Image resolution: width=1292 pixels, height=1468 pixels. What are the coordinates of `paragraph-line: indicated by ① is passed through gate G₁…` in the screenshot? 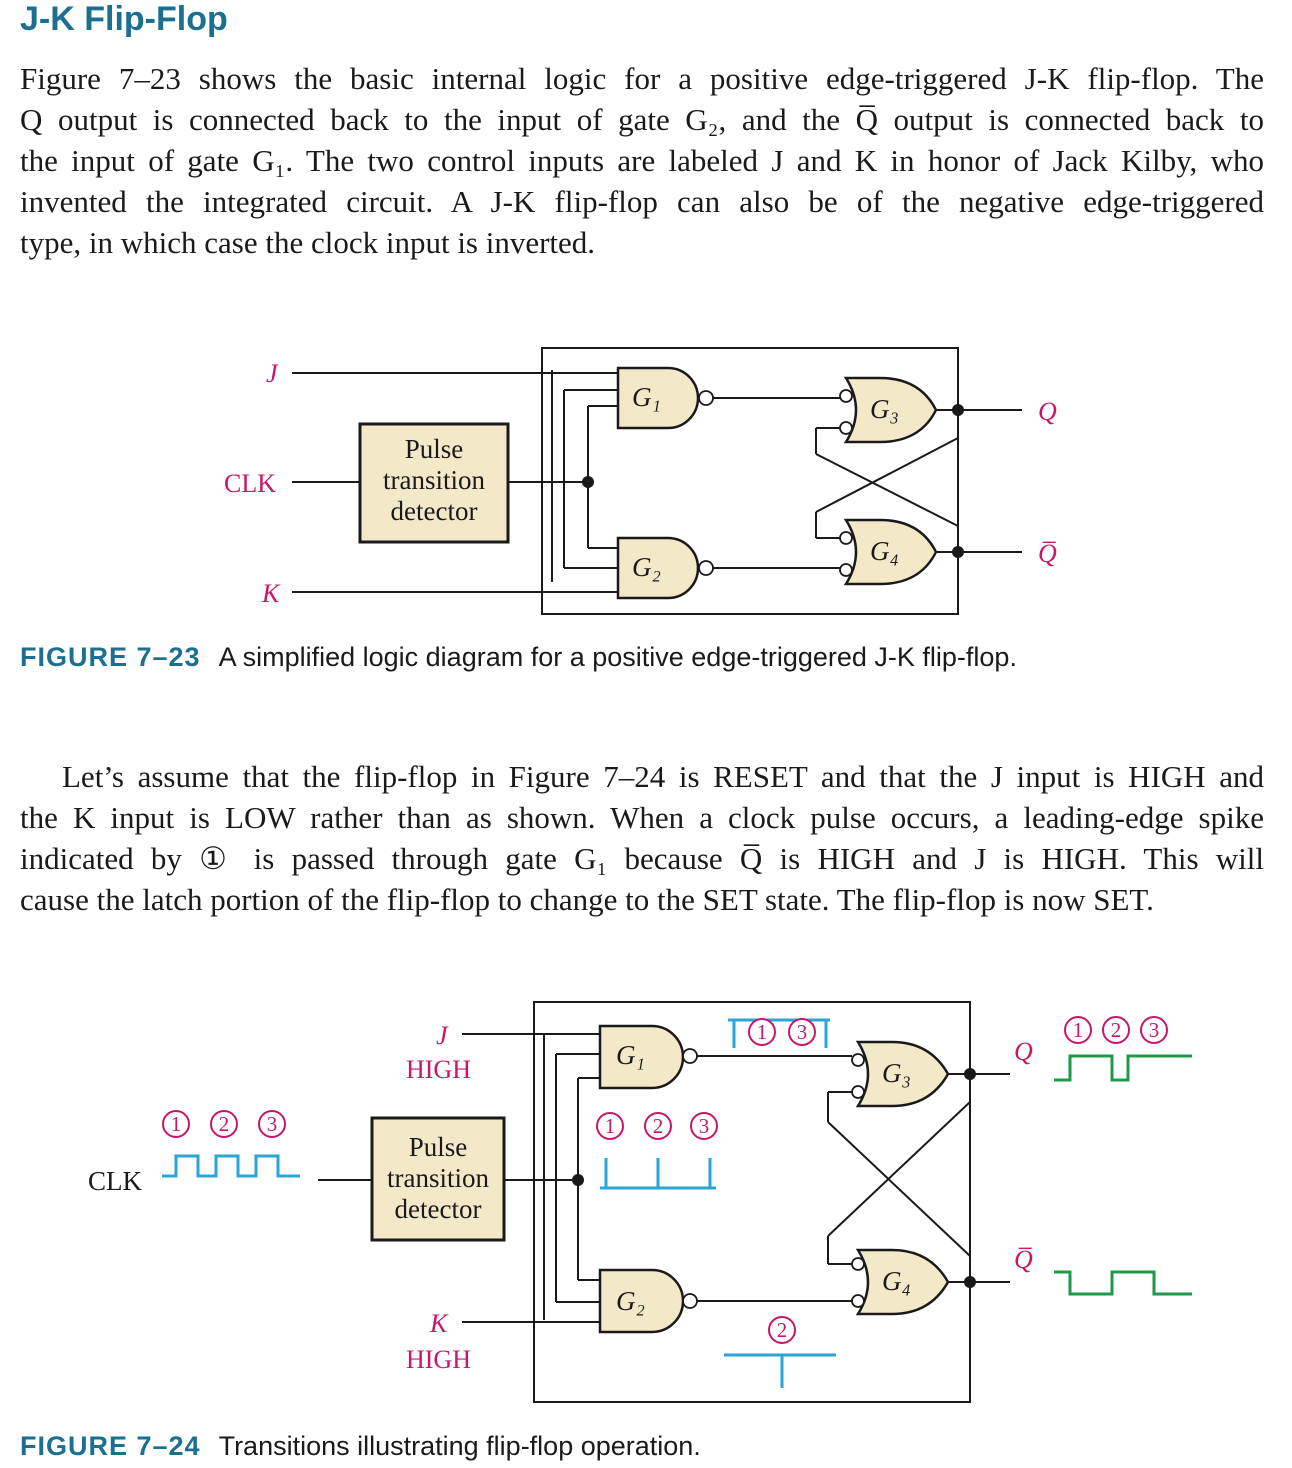 It's located at (642, 858).